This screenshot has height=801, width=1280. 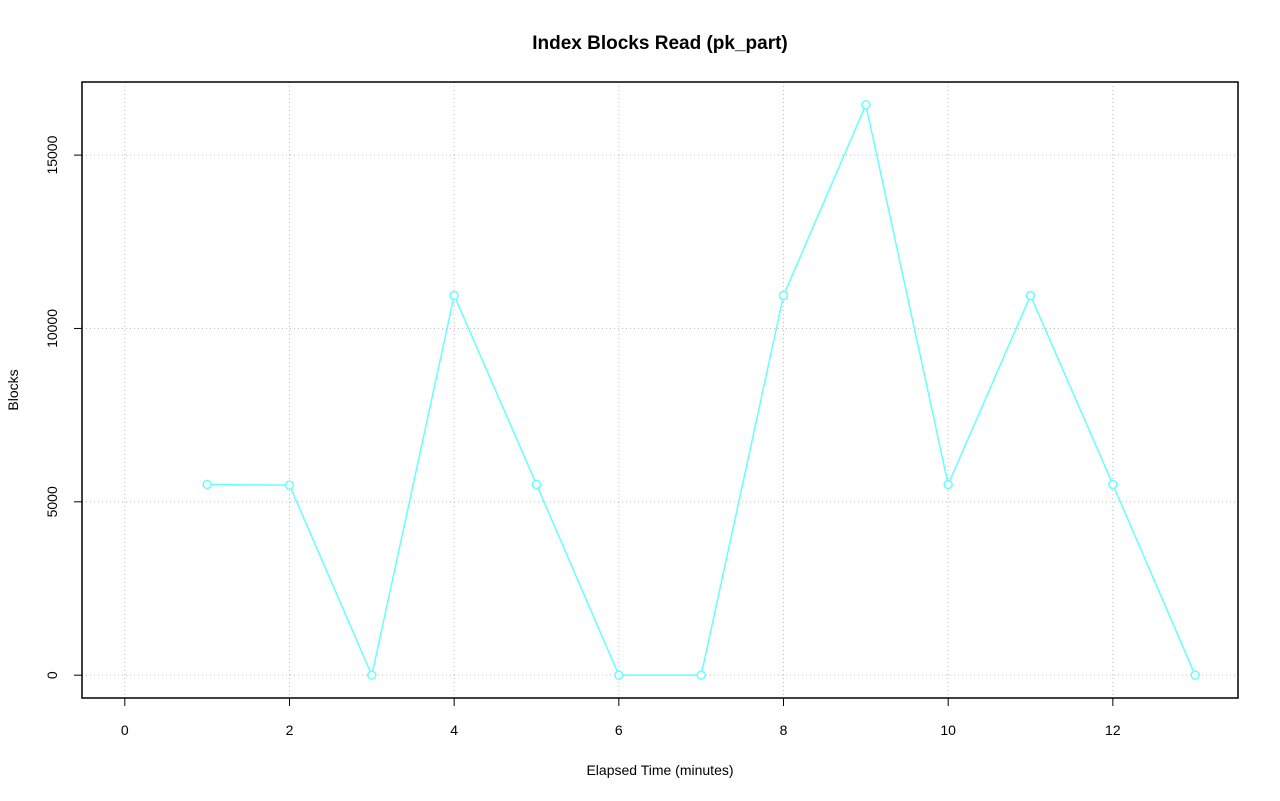 I want to click on y-tick-label: 10000, so click(x=52, y=328).